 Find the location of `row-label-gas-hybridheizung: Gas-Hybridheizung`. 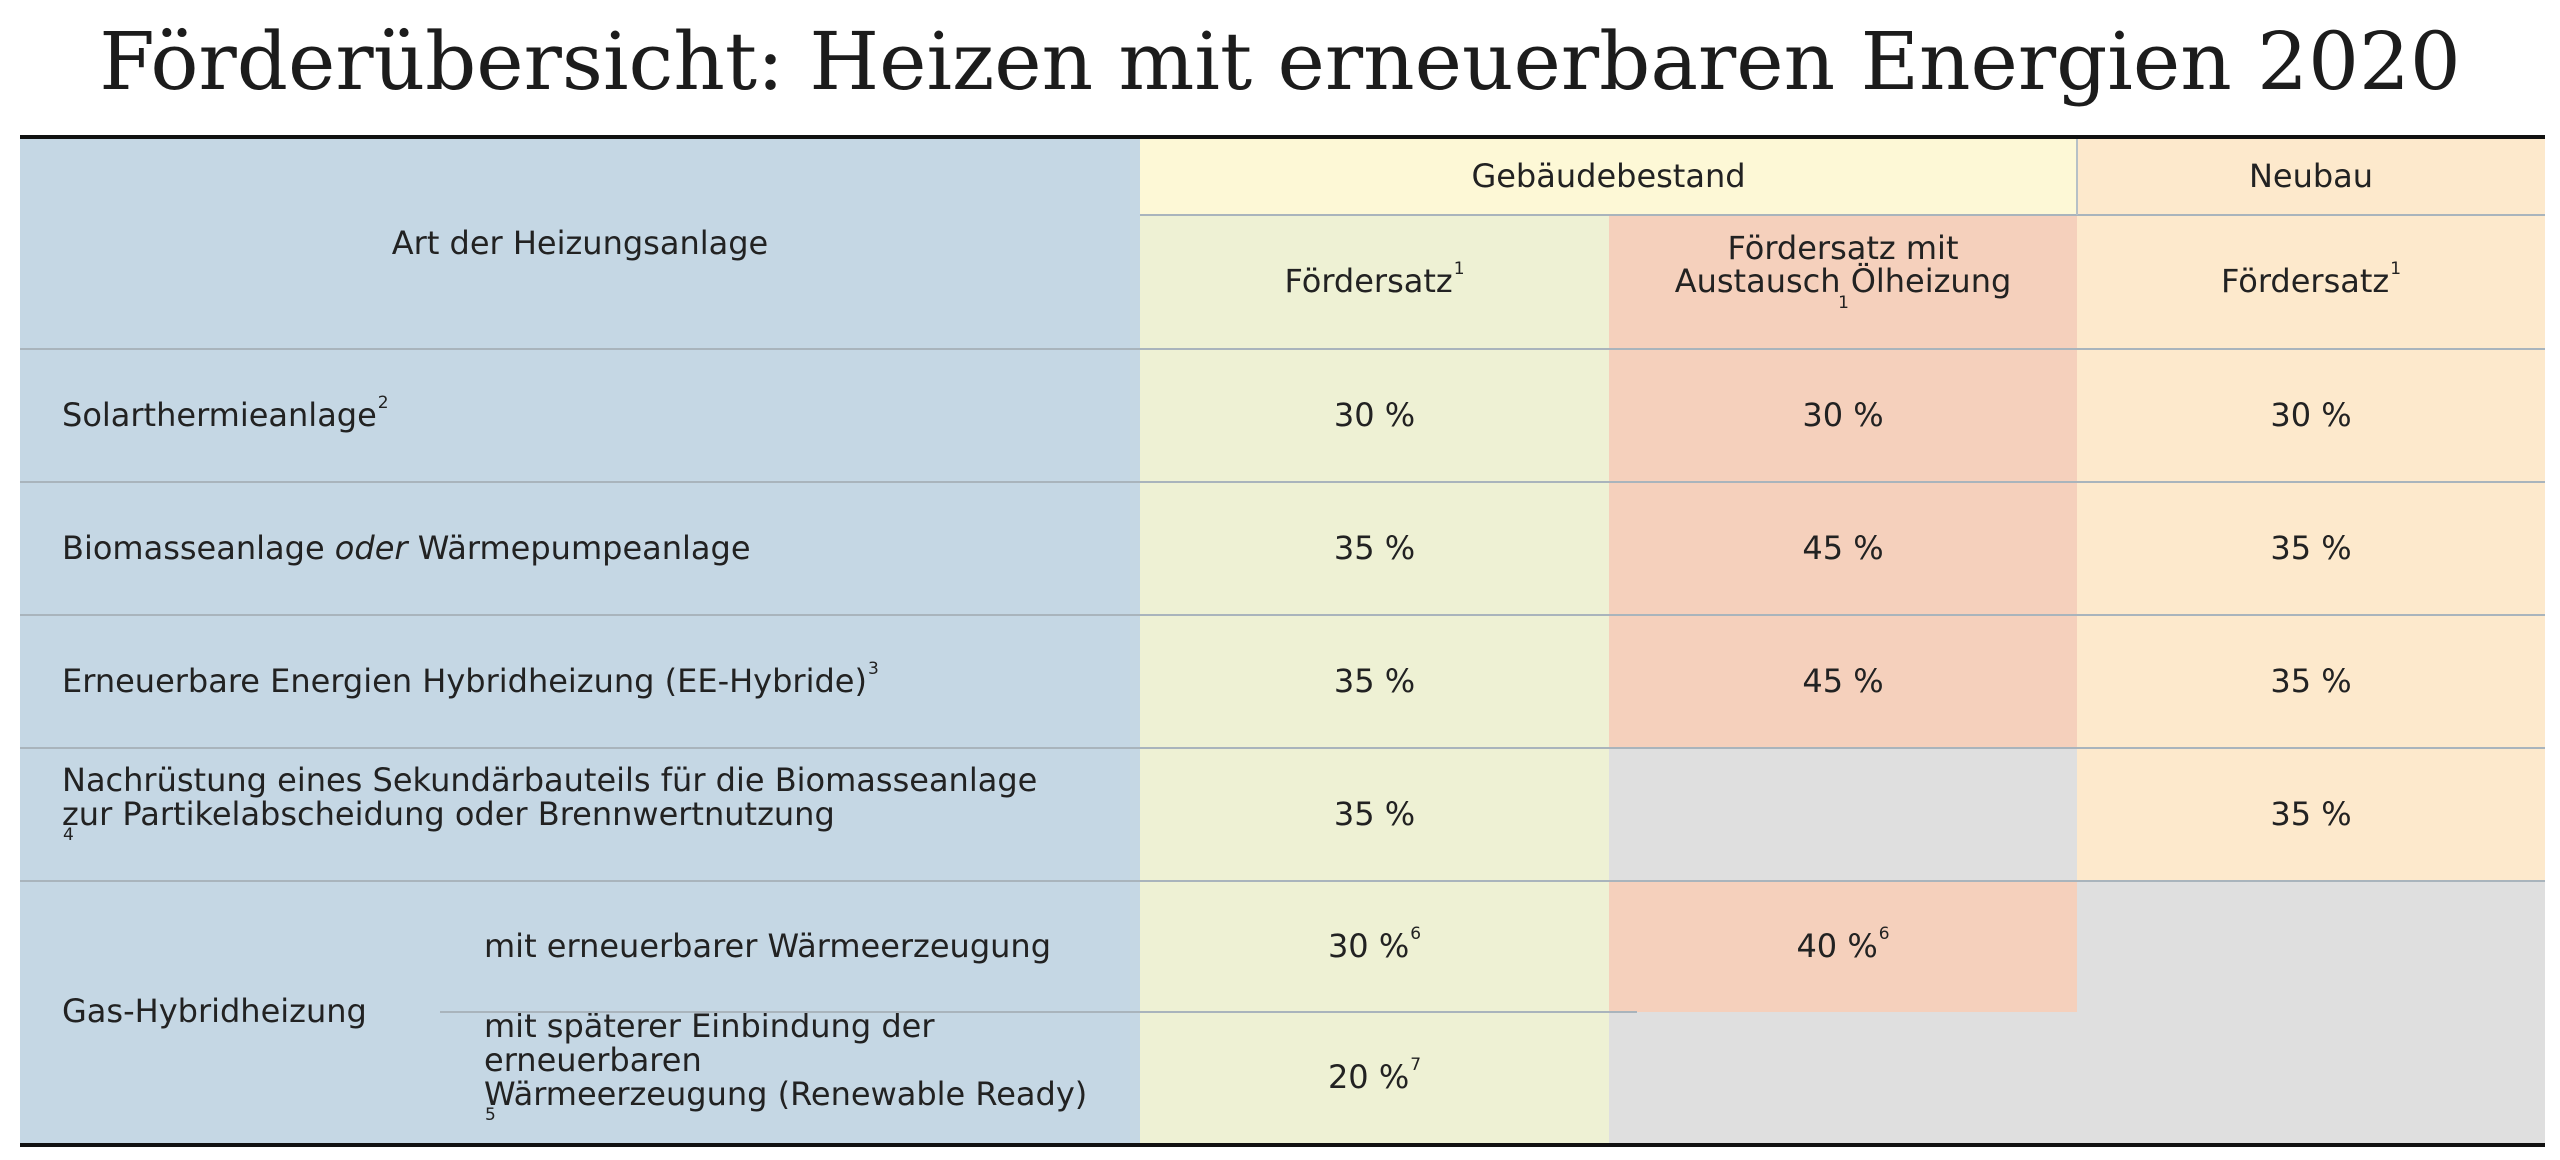

row-label-gas-hybridheizung: Gas-Hybridheizung is located at coordinates (230, 1012).